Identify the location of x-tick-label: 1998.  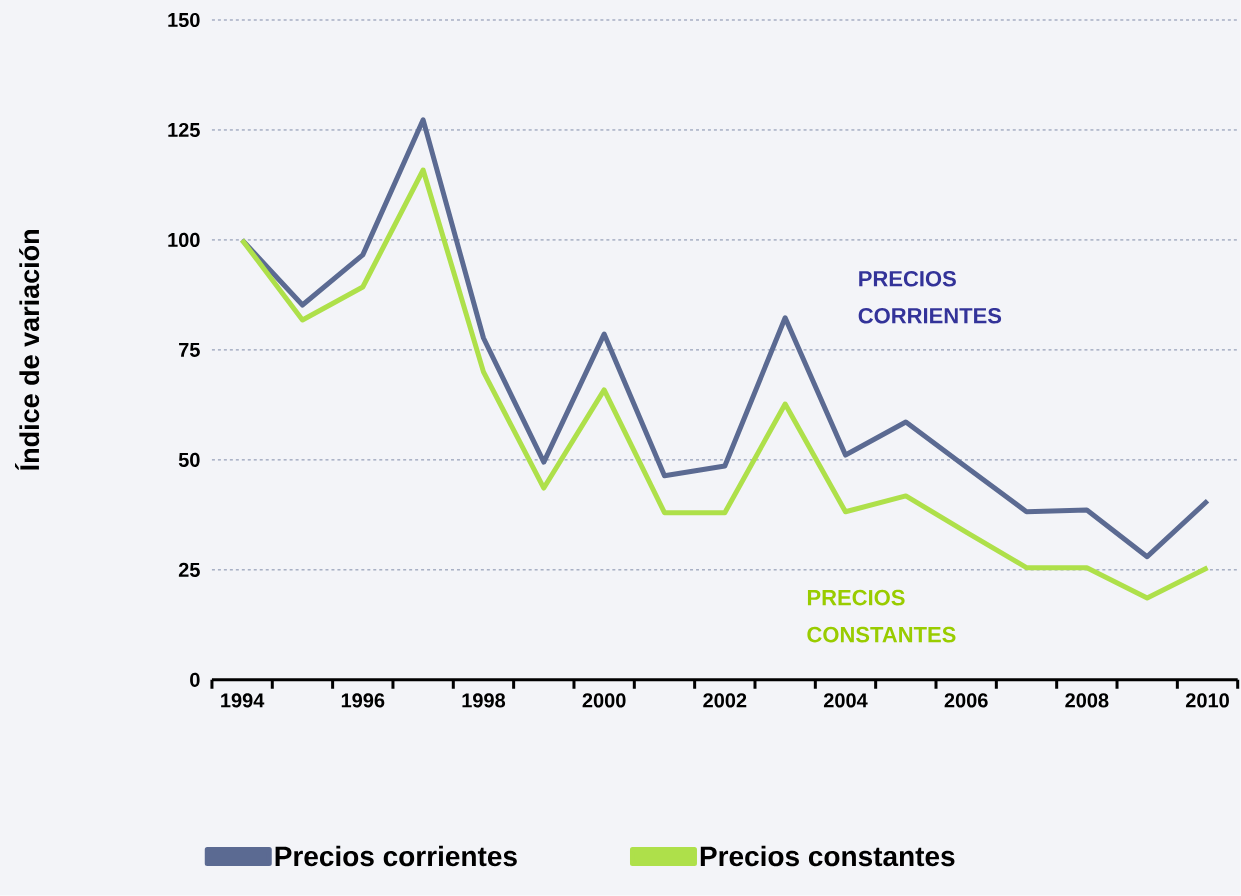
(484, 700).